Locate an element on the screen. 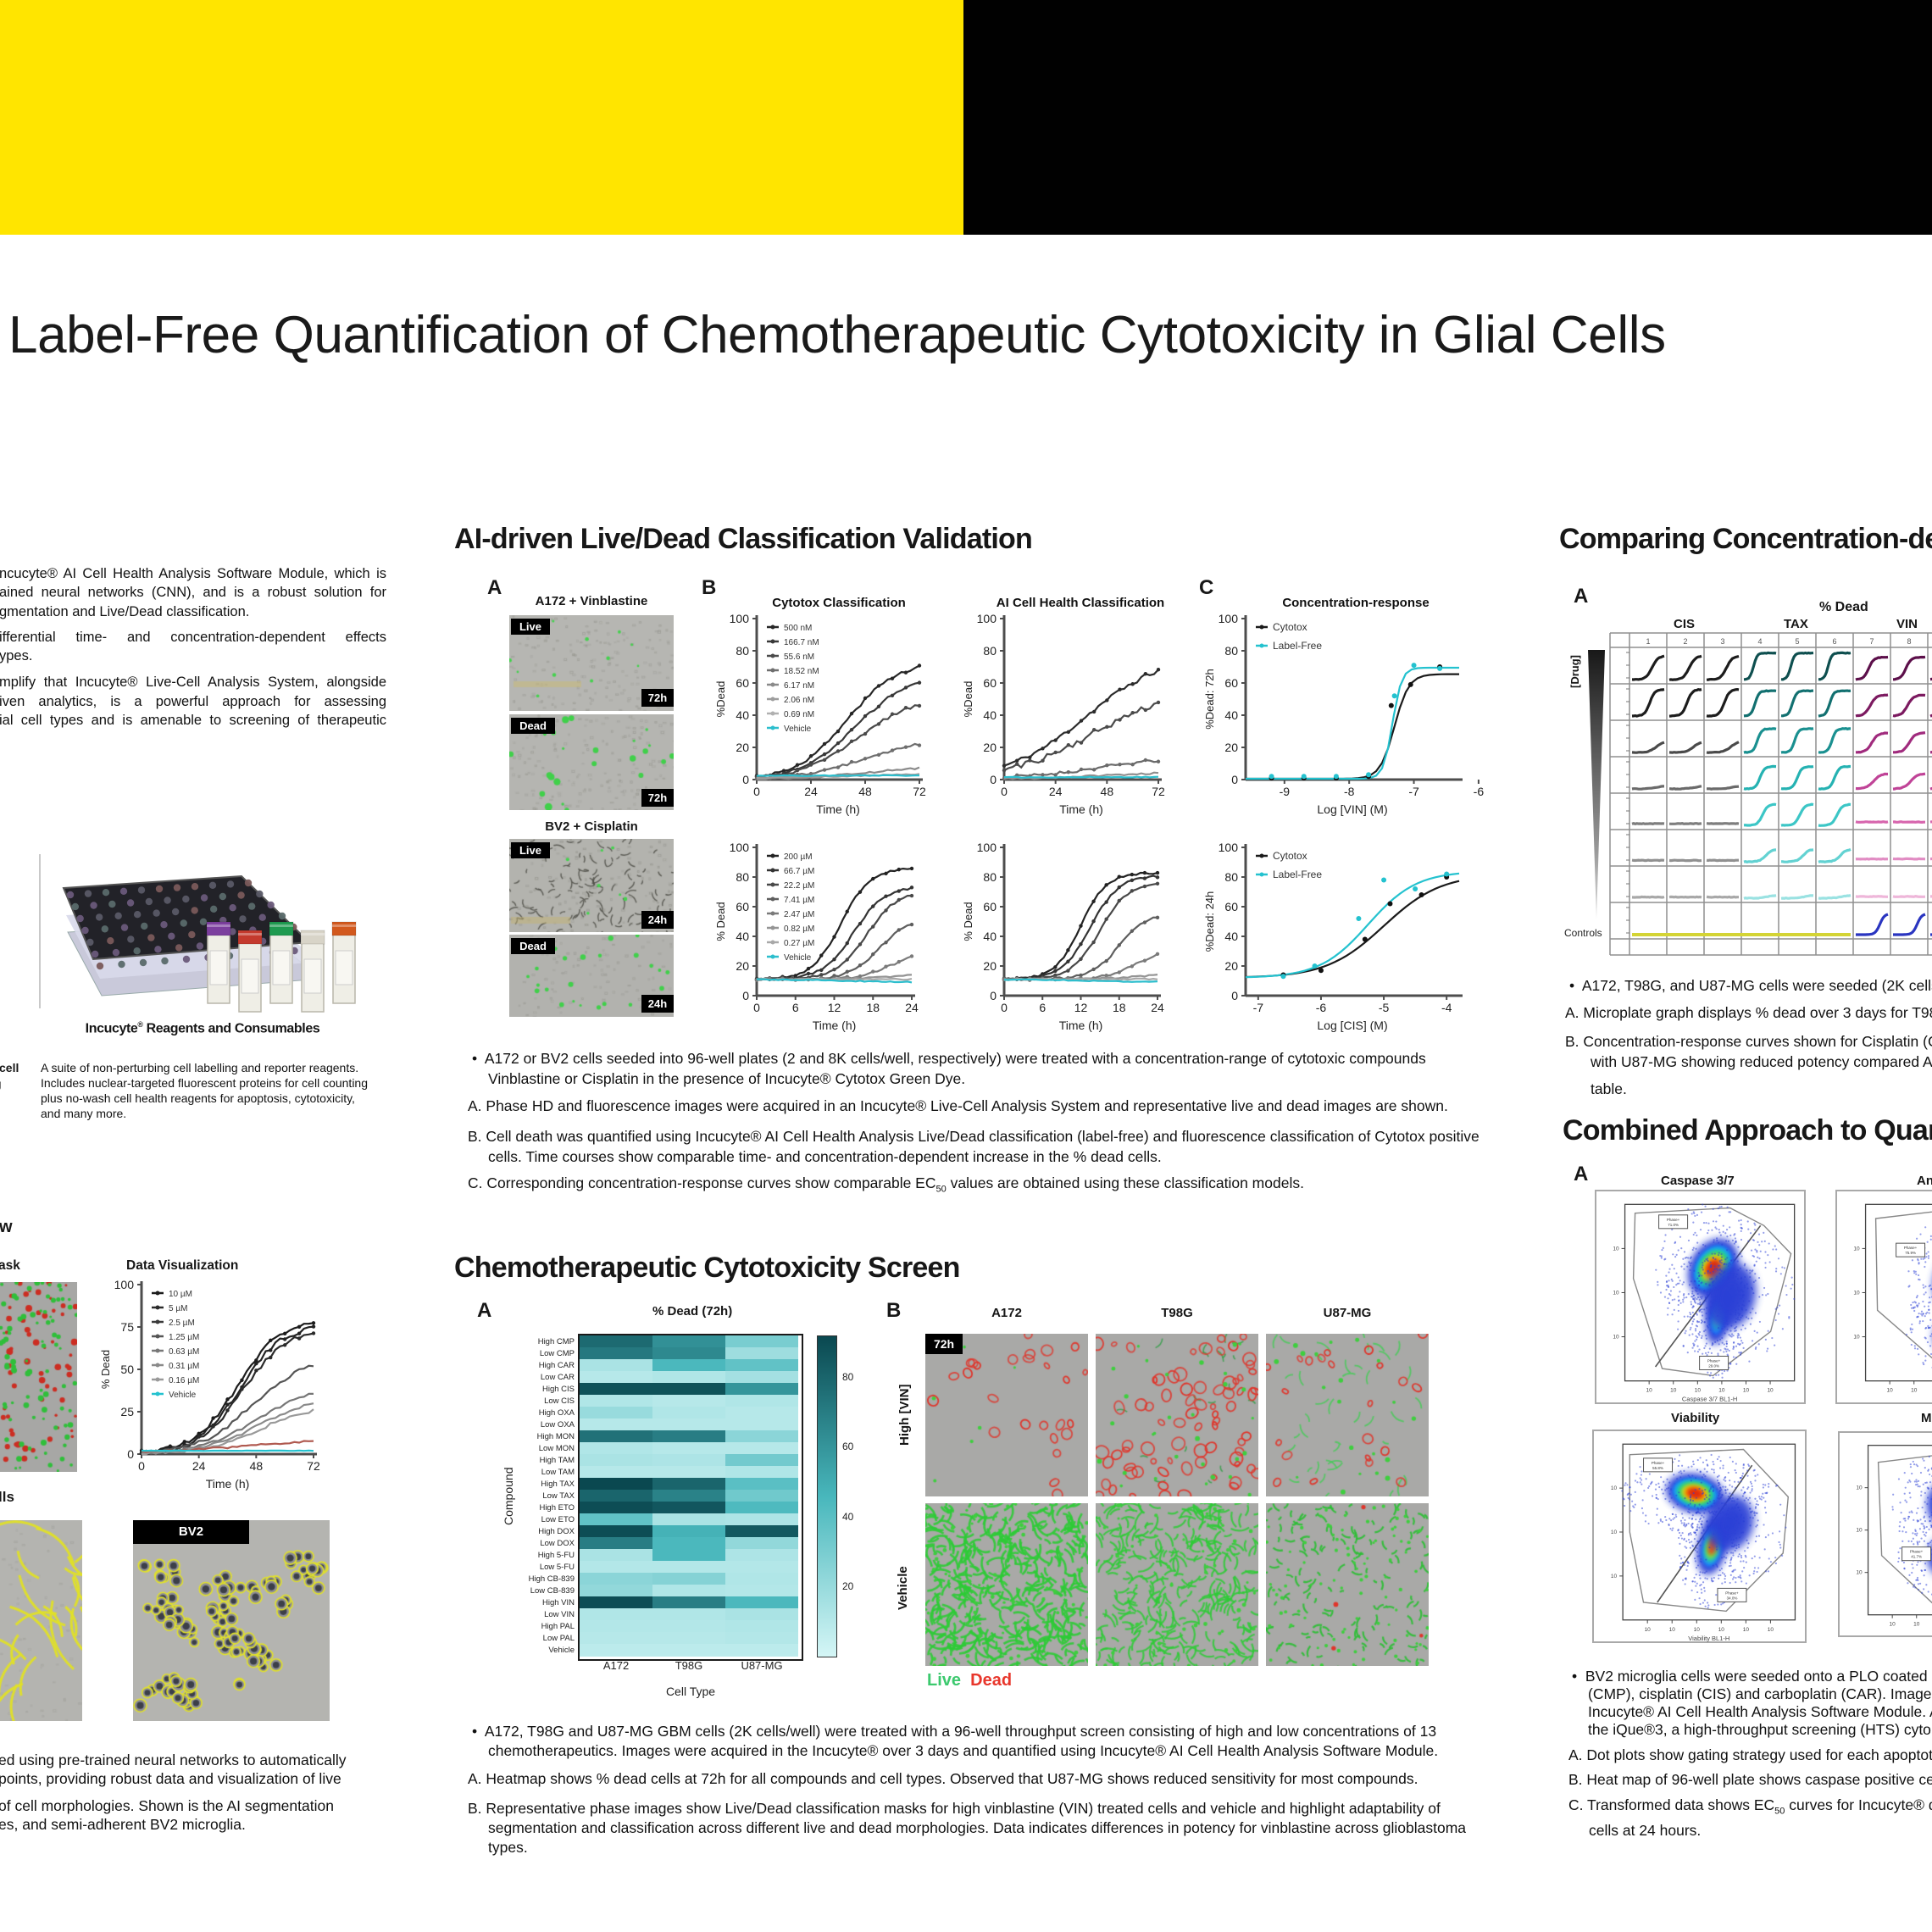 The height and width of the screenshot is (1932, 1932). svg-text: 29.0% is located at coordinates (1713, 1365).